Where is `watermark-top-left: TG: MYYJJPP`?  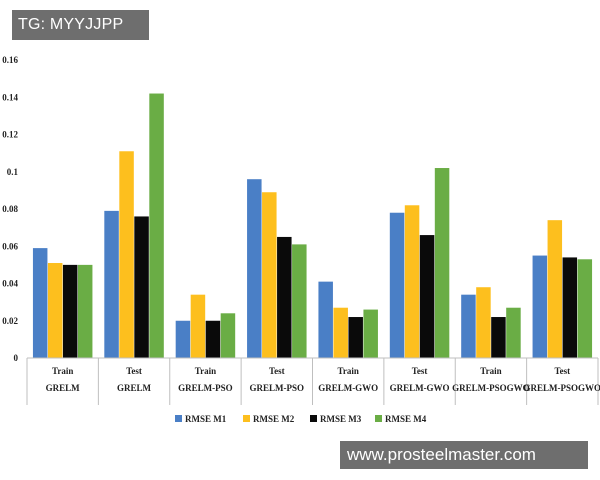
watermark-top-left: TG: MYYJJPP is located at coordinates (80, 25).